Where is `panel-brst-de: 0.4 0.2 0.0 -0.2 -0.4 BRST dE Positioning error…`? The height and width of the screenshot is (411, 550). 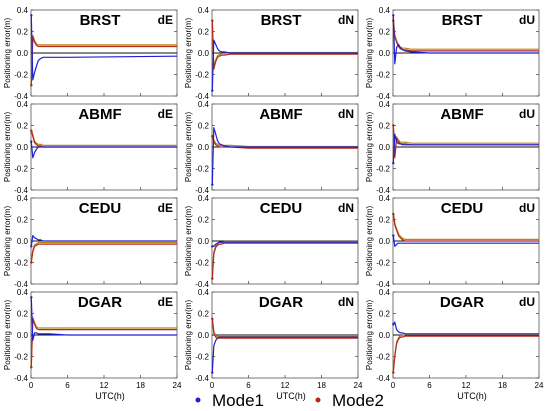 panel-brst-de: 0.4 0.2 0.0 -0.2 -0.4 BRST dE Positioning error… is located at coordinates (90, 53).